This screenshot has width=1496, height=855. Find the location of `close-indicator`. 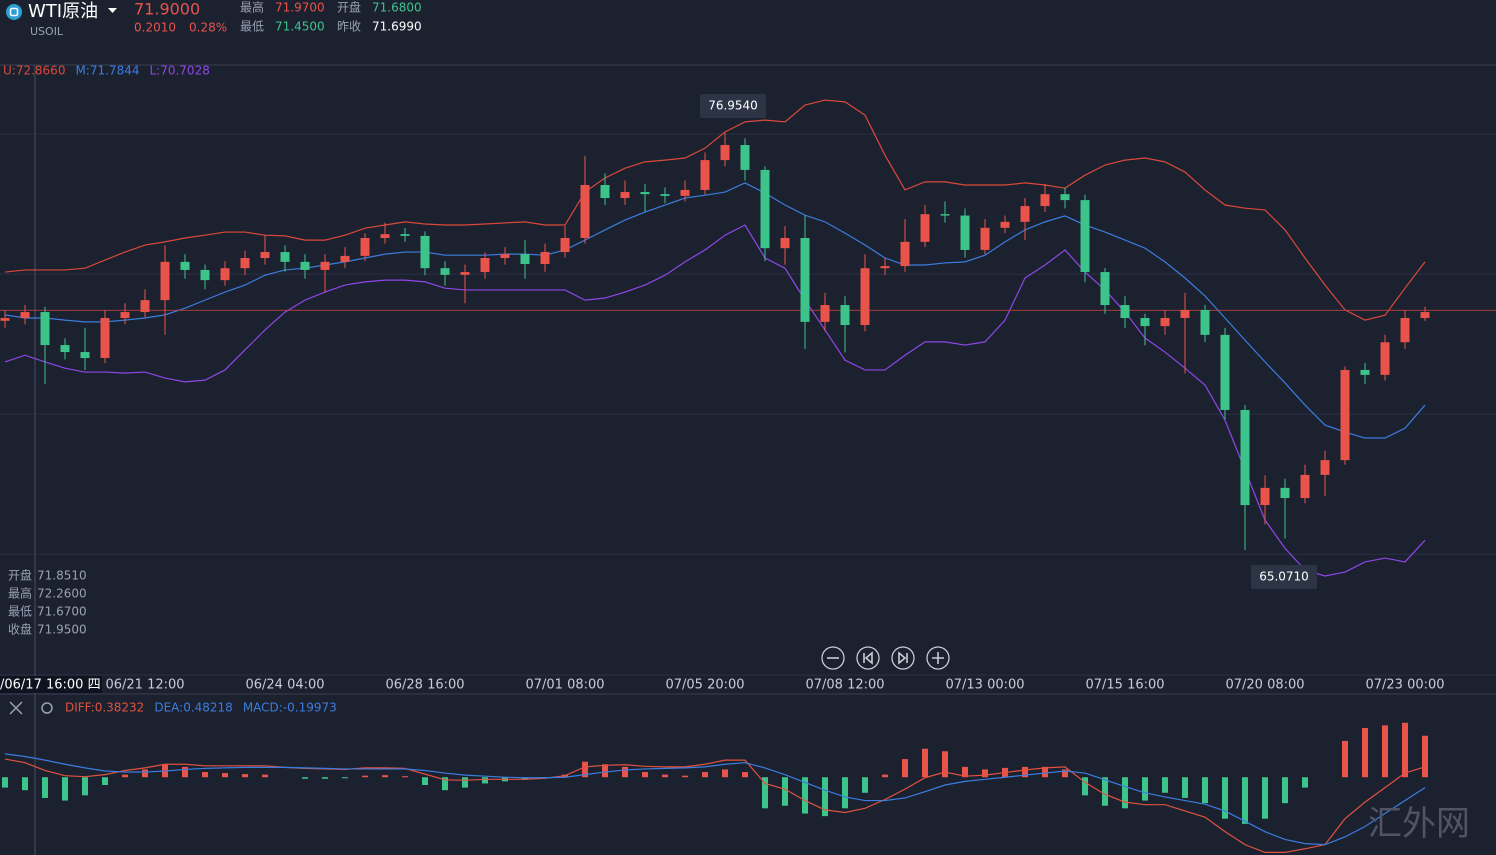

close-indicator is located at coordinates (16, 708).